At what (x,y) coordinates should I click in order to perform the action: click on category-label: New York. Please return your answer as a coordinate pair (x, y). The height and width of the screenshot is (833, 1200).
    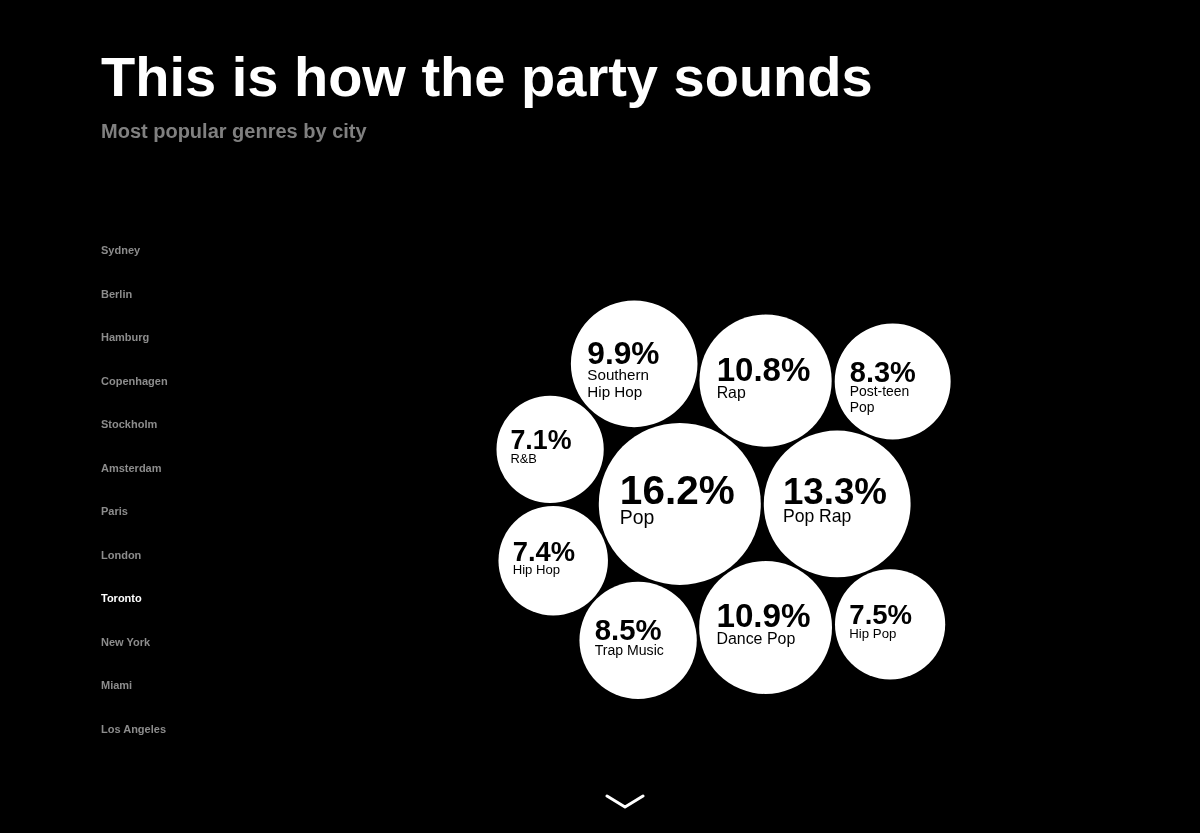
    Looking at the image, I should click on (126, 641).